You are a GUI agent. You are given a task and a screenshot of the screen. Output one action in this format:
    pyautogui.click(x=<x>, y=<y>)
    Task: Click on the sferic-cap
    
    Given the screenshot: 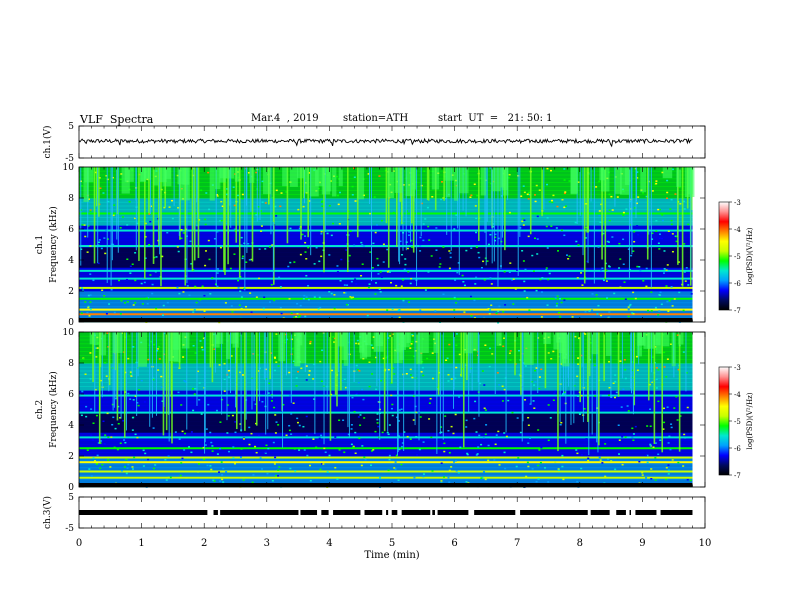 What is the action you would take?
    pyautogui.click(x=147, y=173)
    